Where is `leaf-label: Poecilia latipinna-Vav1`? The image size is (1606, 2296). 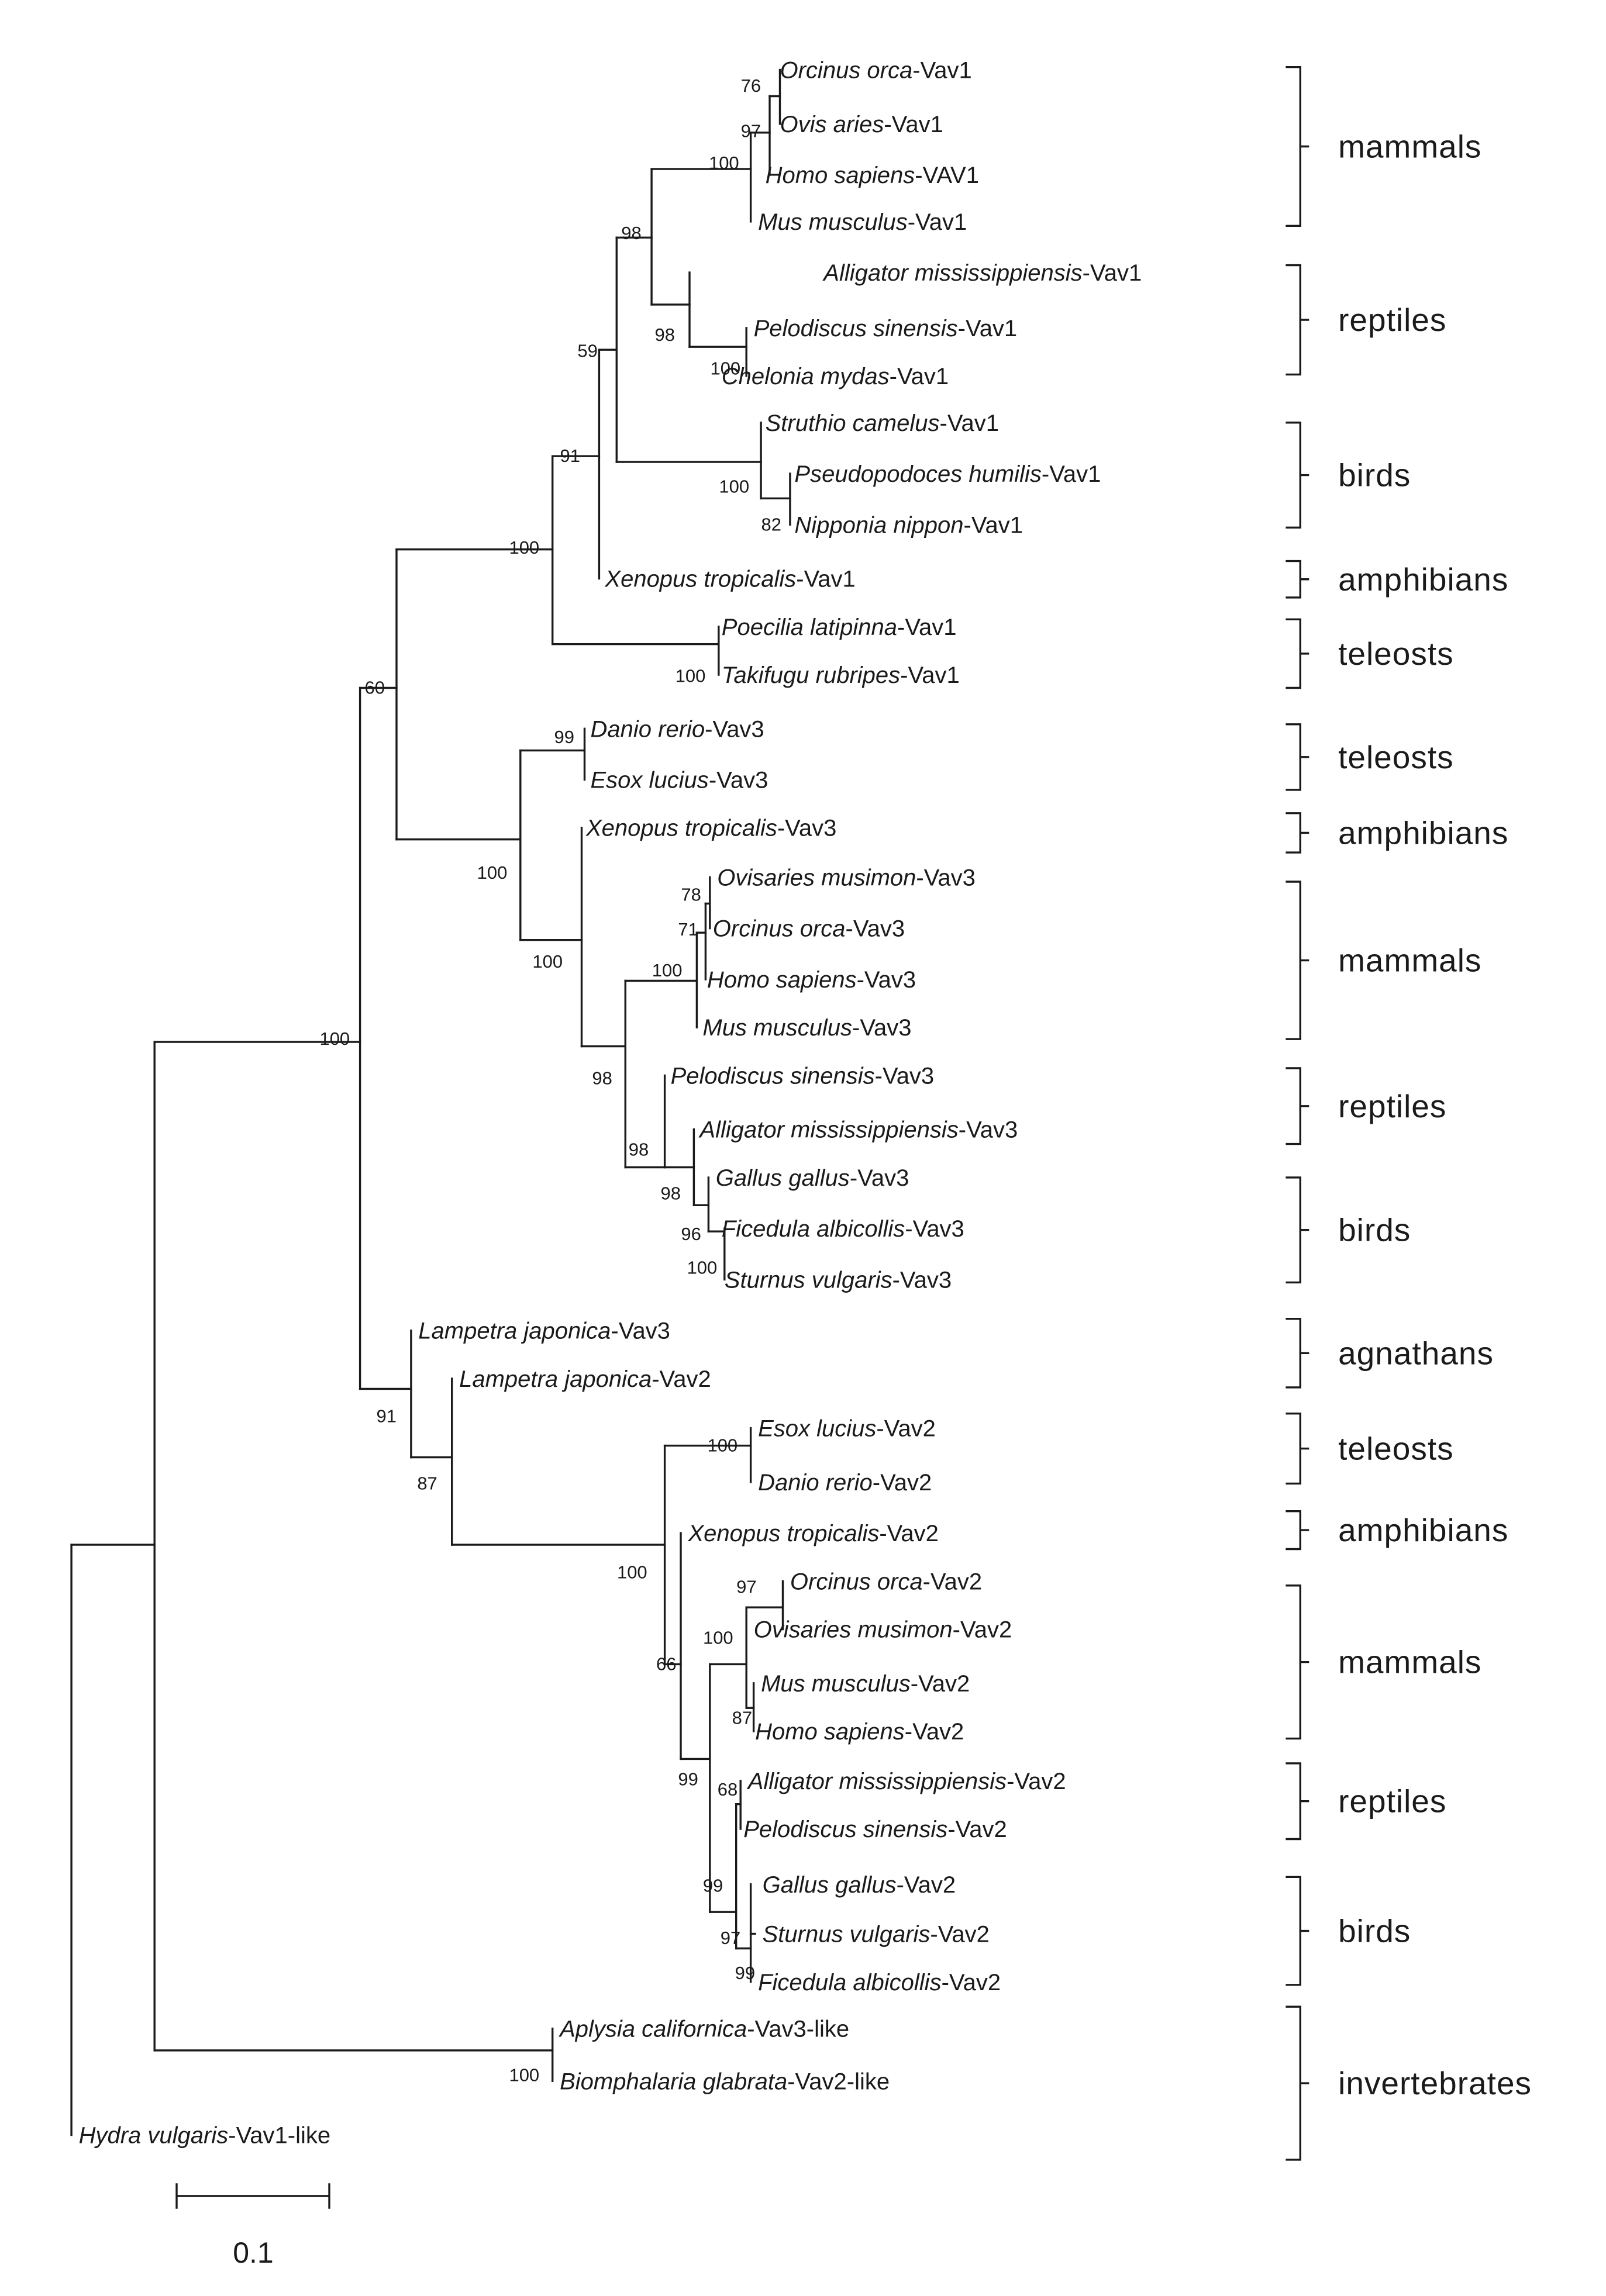 leaf-label: Poecilia latipinna-Vav1 is located at coordinates (839, 627).